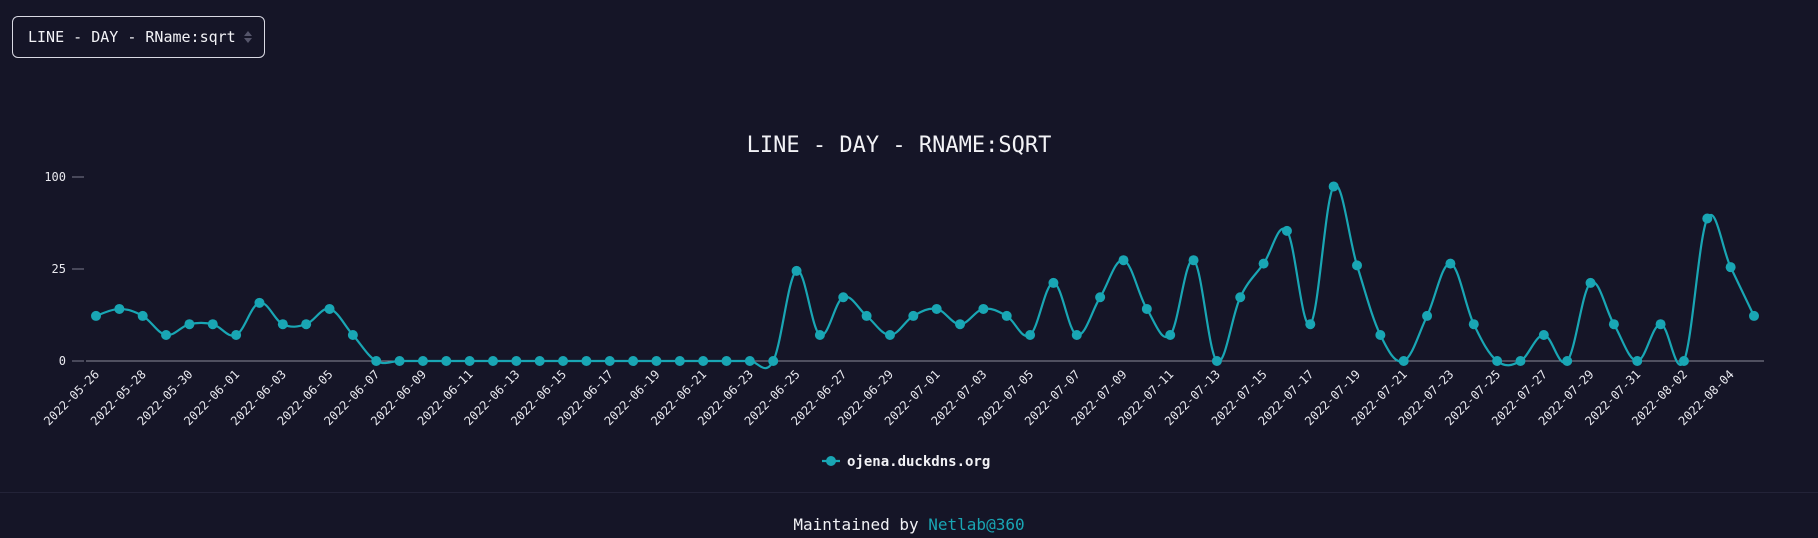 The height and width of the screenshot is (538, 1818). What do you see at coordinates (899, 145) in the screenshot?
I see `chart-title: LINE - DAY - RNAME:SQRT` at bounding box center [899, 145].